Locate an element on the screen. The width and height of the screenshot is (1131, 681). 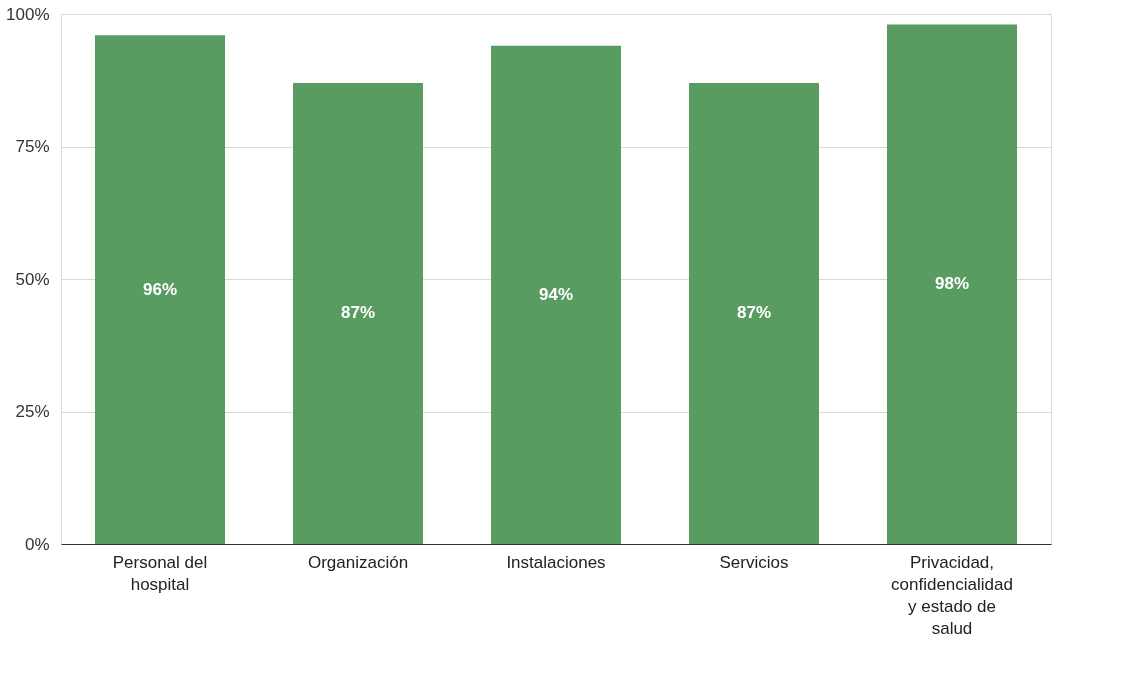
x-tick-label: Organización is located at coordinates (358, 562).